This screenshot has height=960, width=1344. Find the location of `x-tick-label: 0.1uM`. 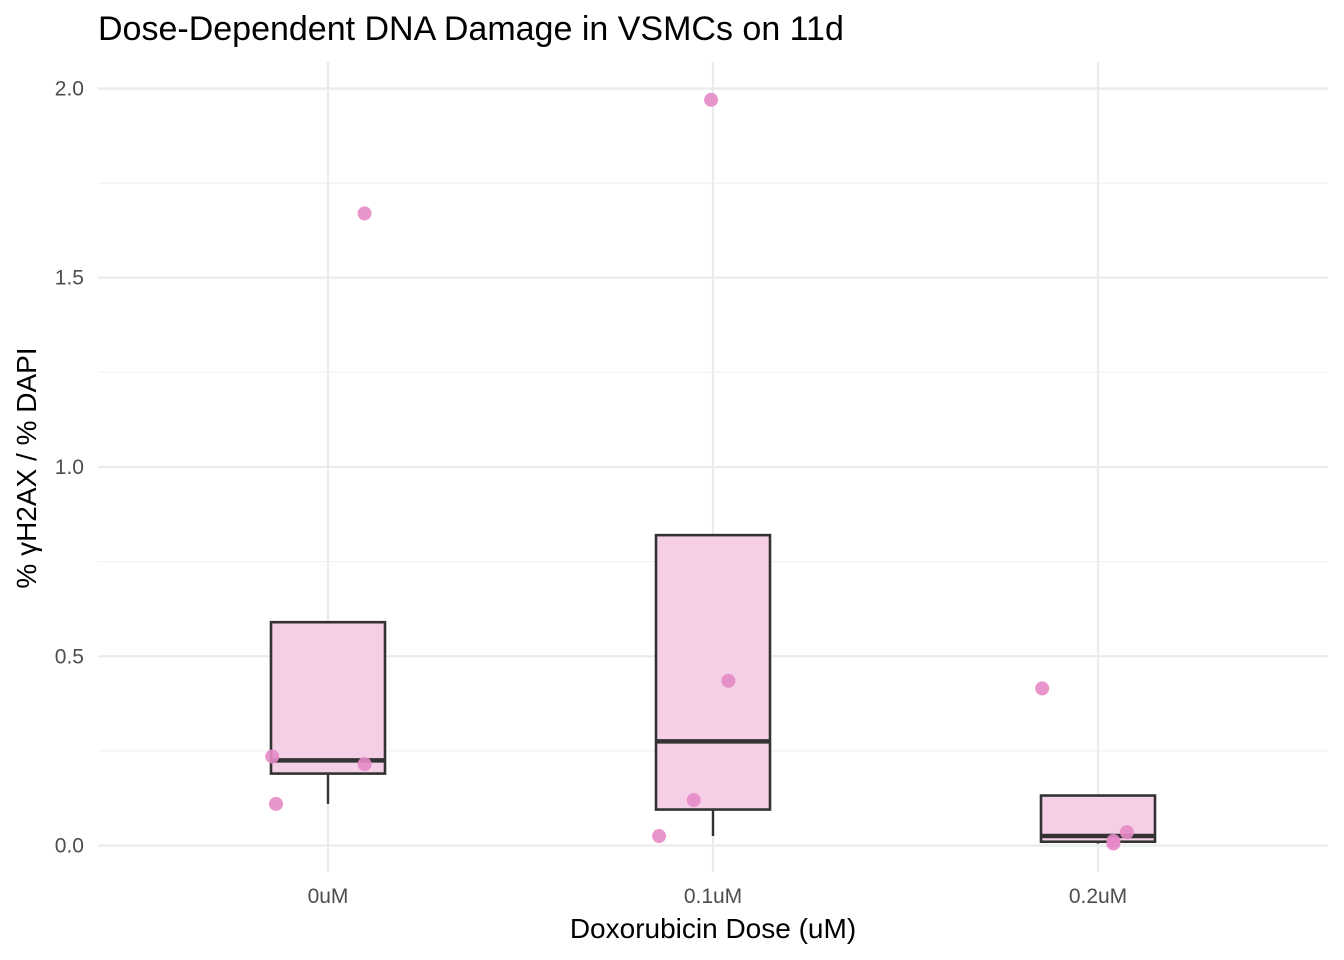

x-tick-label: 0.1uM is located at coordinates (713, 896).